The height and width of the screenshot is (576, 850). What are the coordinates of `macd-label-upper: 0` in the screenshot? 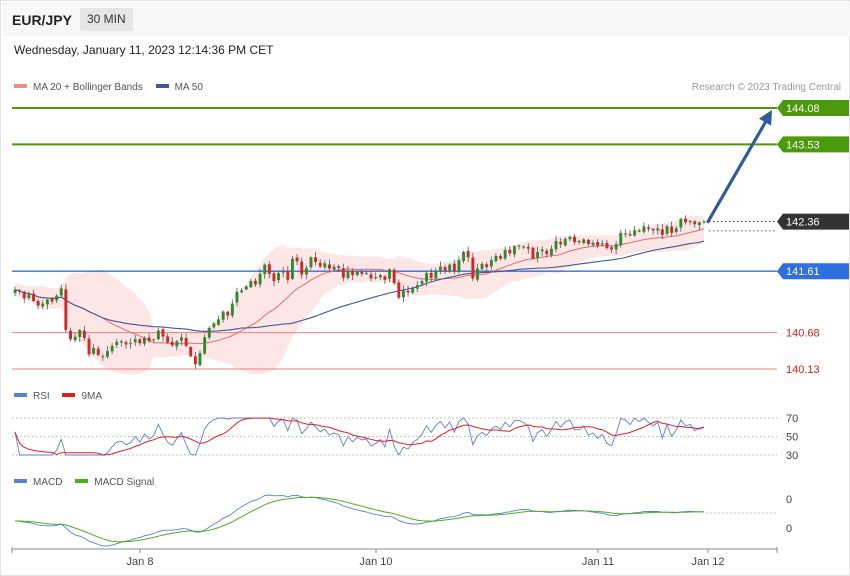 It's located at (789, 500).